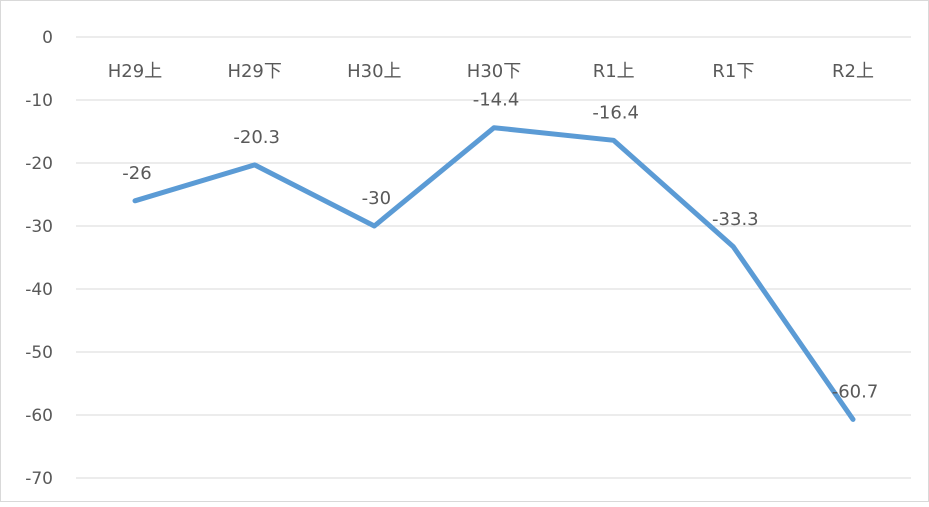 This screenshot has height=507, width=929. Describe the element at coordinates (47, 38) in the screenshot. I see `y-tick-label: 0` at that location.